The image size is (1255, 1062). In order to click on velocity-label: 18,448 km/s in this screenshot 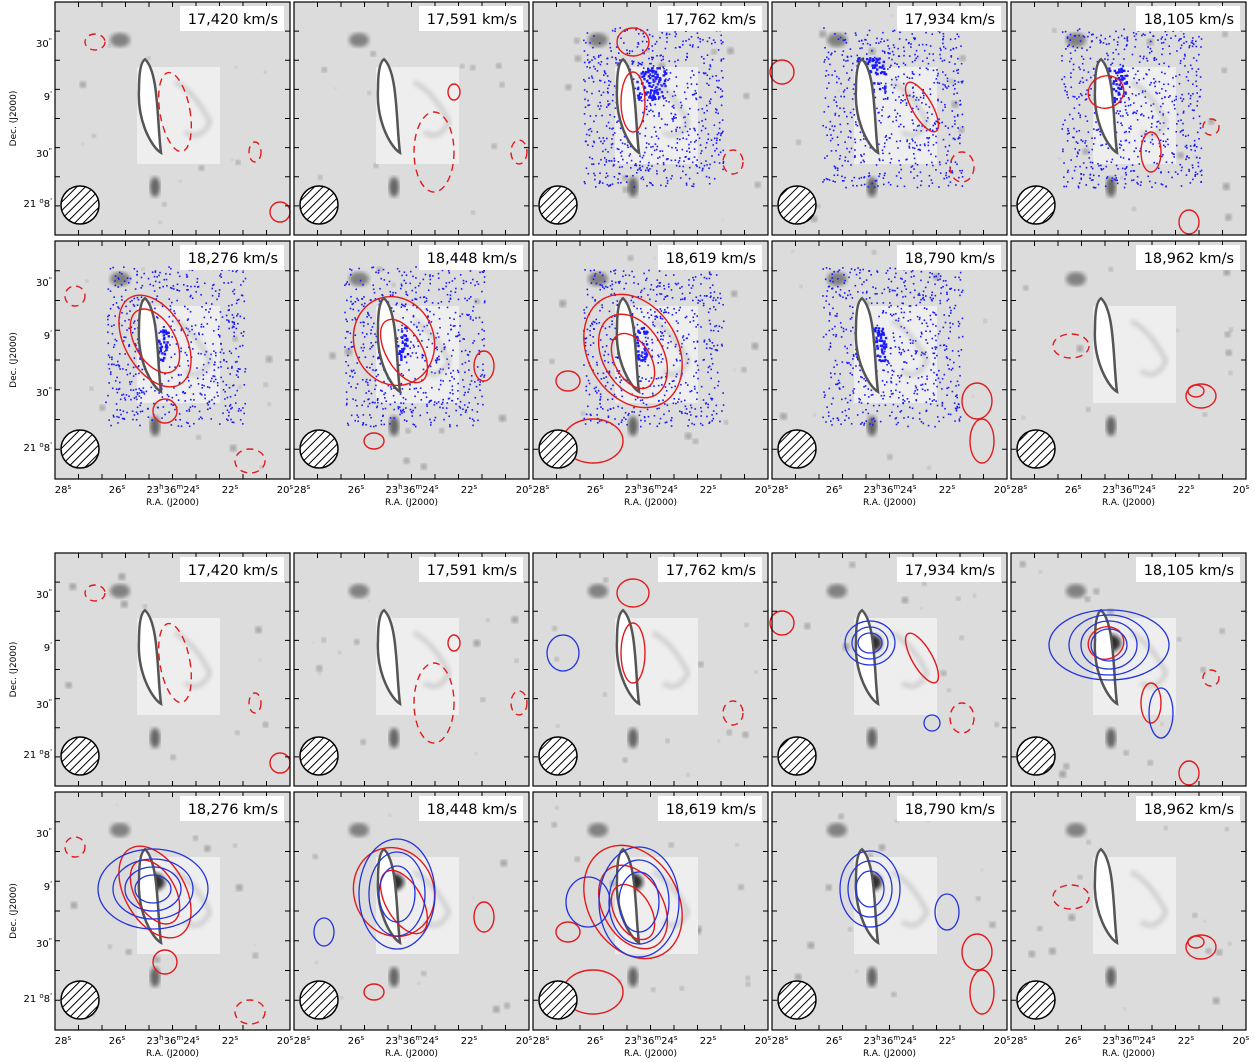, I will do `click(472, 259)`.